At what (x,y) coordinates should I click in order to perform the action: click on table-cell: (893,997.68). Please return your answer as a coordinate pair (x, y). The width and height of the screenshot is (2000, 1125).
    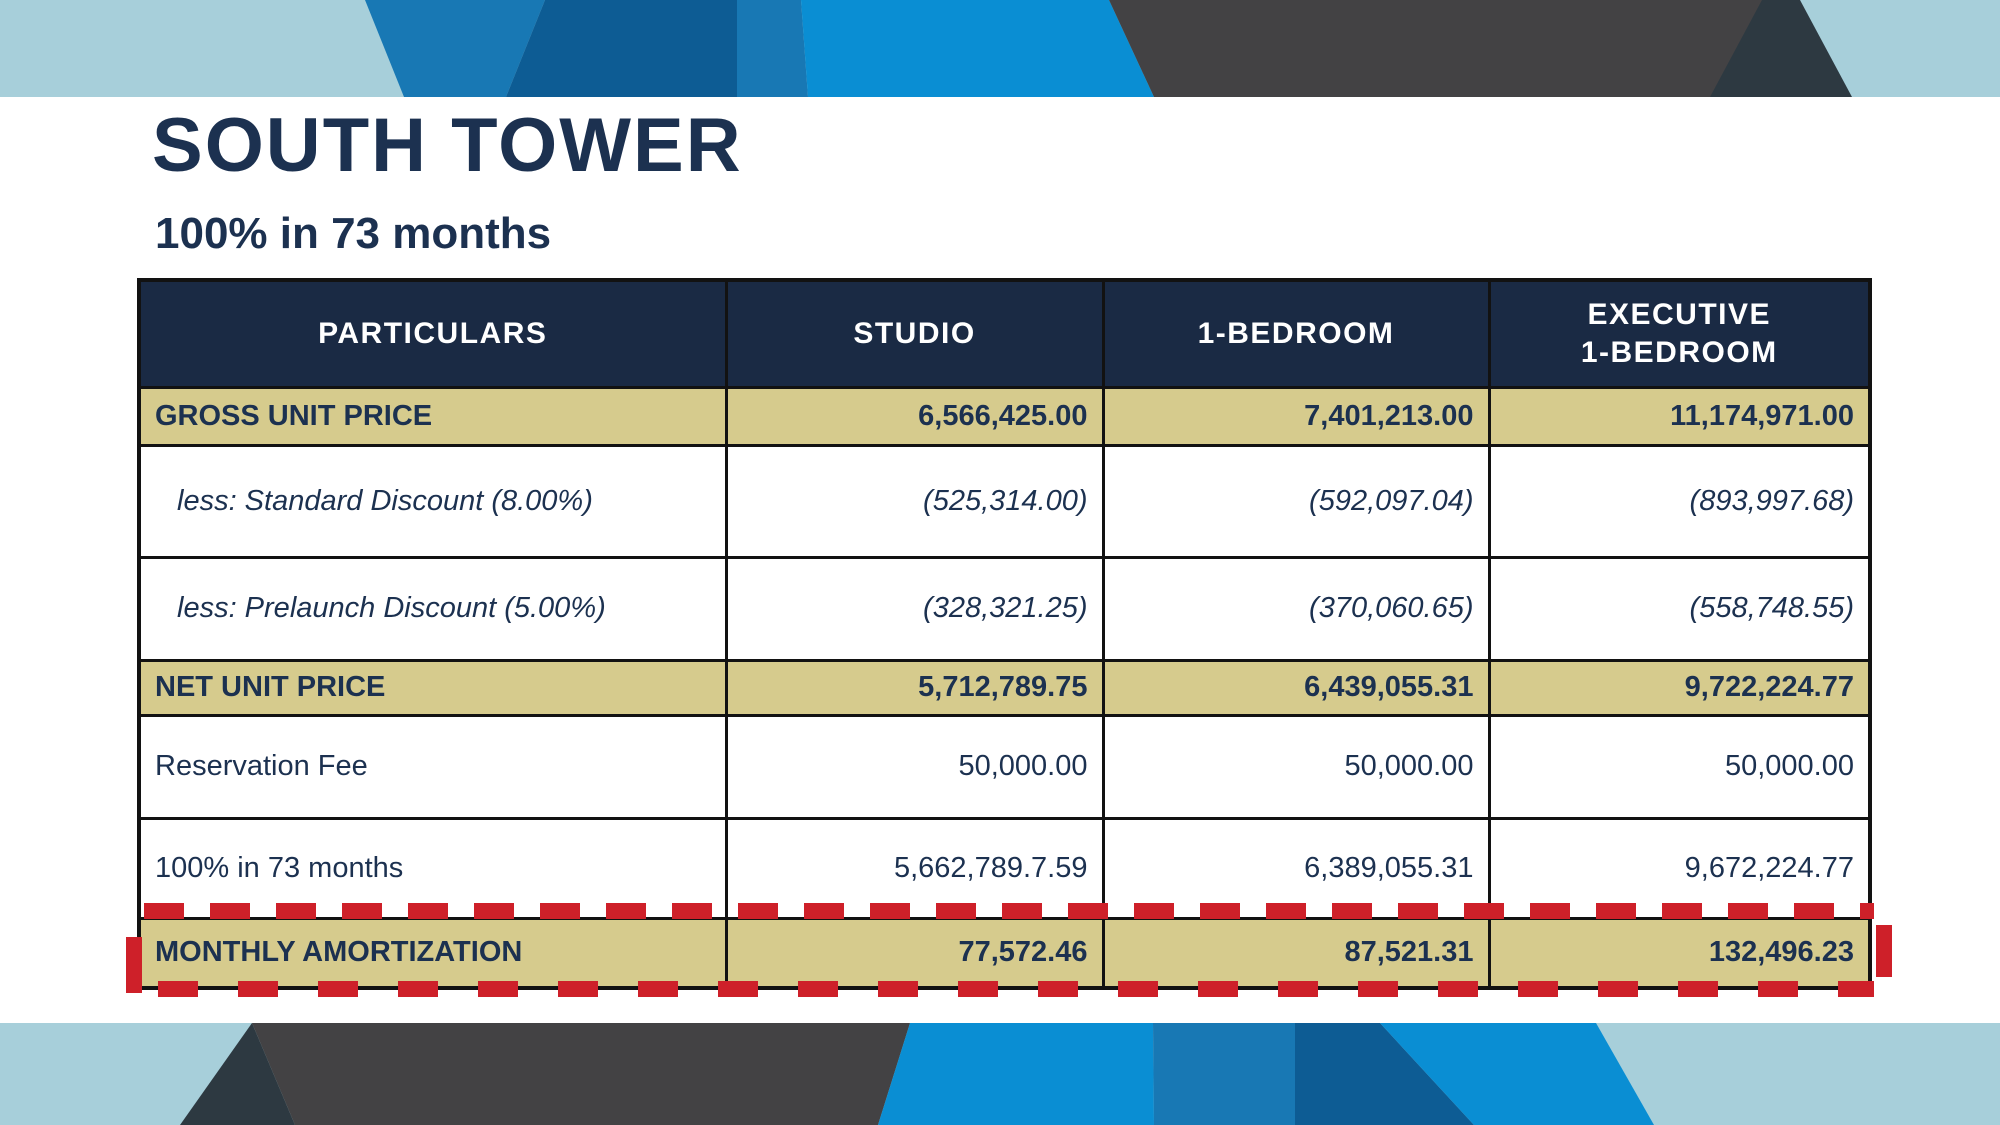
    Looking at the image, I should click on (1679, 501).